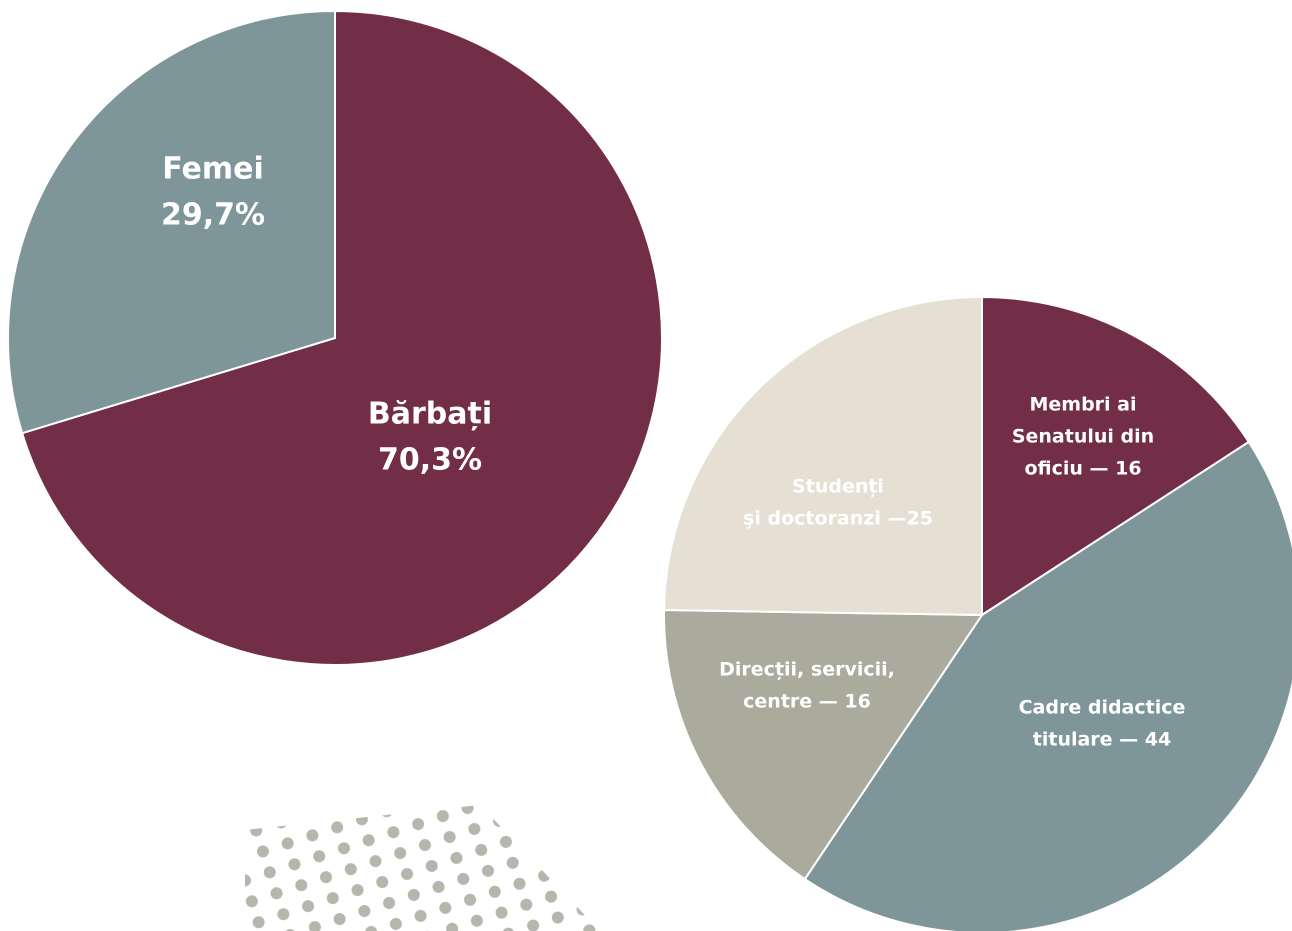 The width and height of the screenshot is (1292, 931). I want to click on slice-label: Direcții, servicii,, so click(807, 670).